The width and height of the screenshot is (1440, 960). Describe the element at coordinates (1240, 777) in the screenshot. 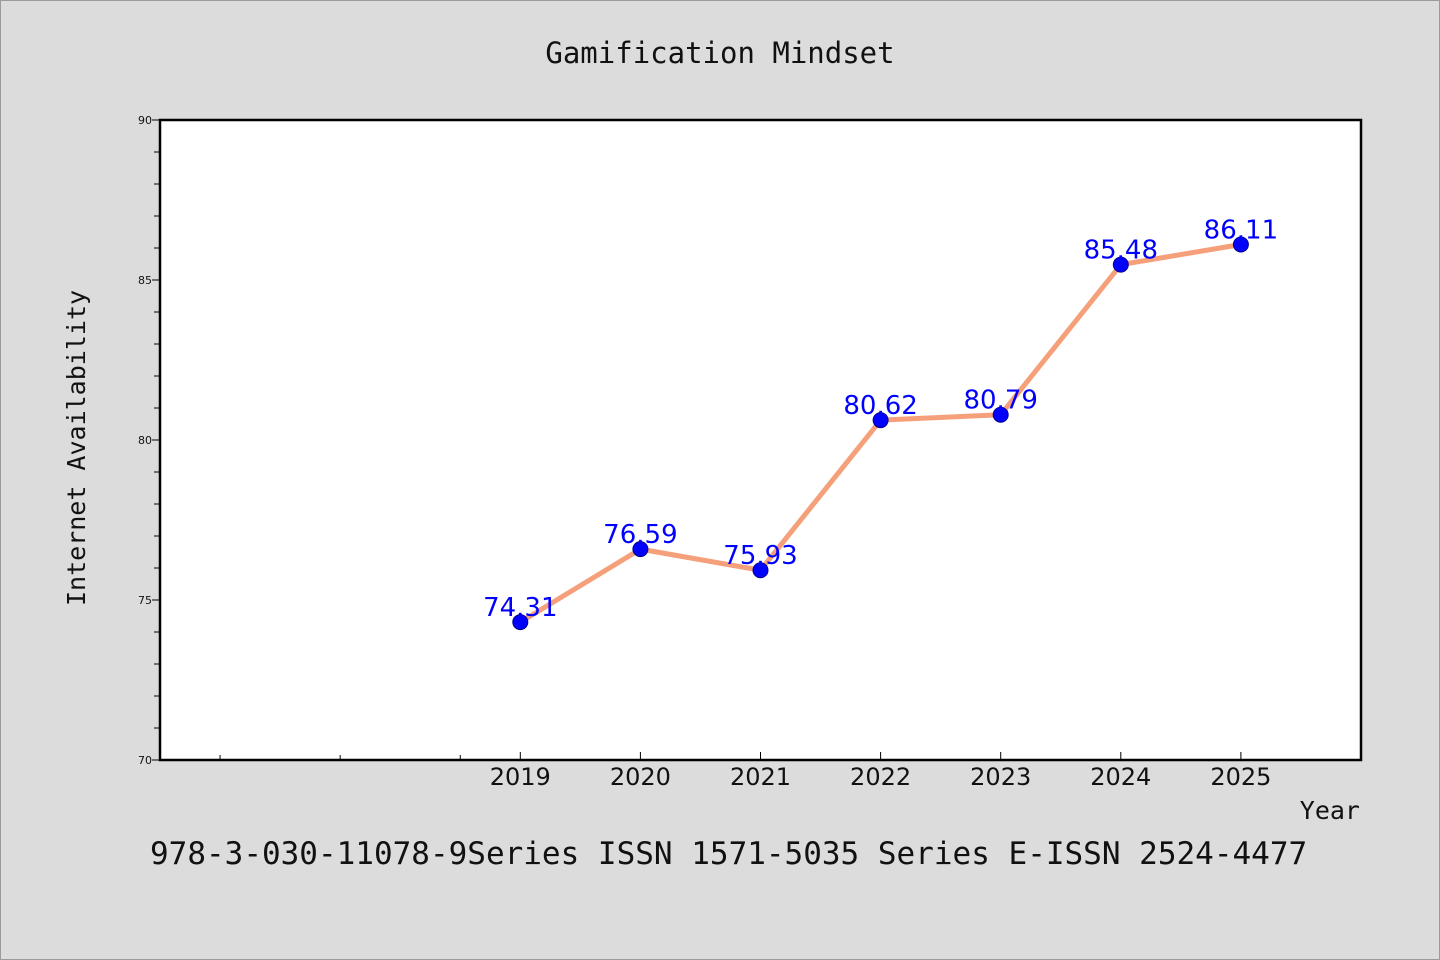

I see `x-tick-label: 2025` at that location.